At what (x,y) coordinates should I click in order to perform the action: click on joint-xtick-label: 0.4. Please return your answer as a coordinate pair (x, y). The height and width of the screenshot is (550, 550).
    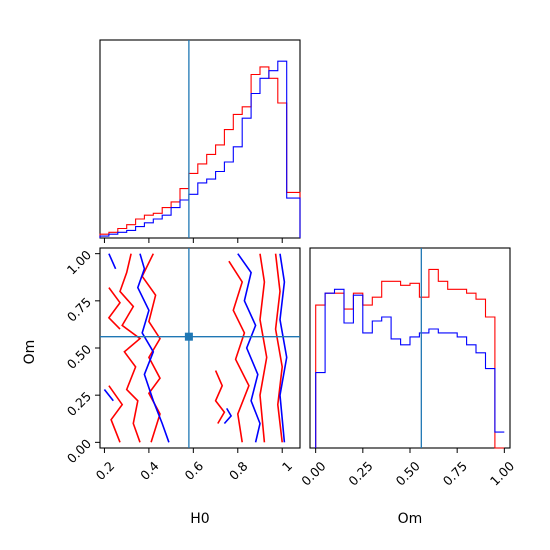
    Looking at the image, I should click on (149, 470).